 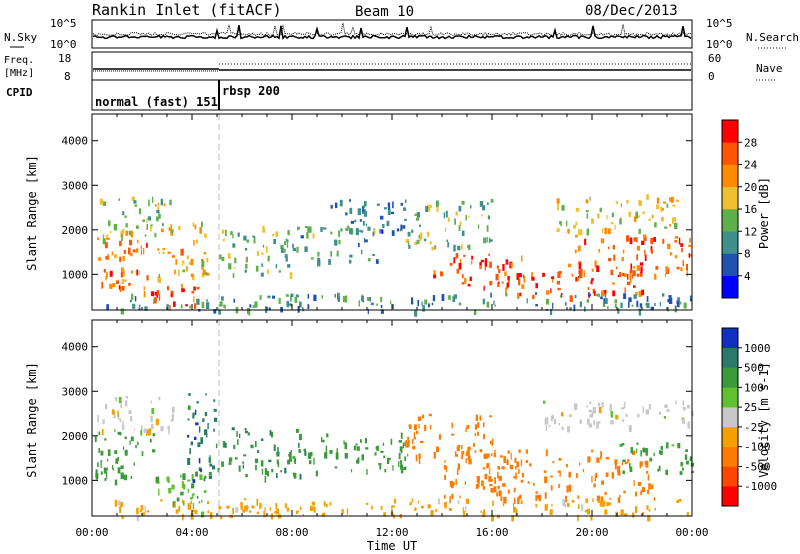 What do you see at coordinates (772, 37) in the screenshot?
I see `nsearch-label: N.Search` at bounding box center [772, 37].